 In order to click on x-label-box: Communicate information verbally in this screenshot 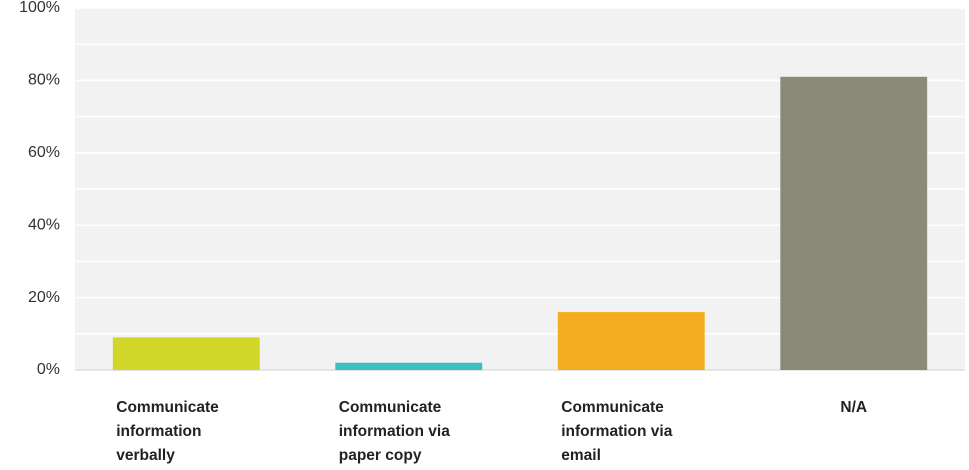, I will do `click(186, 432)`.